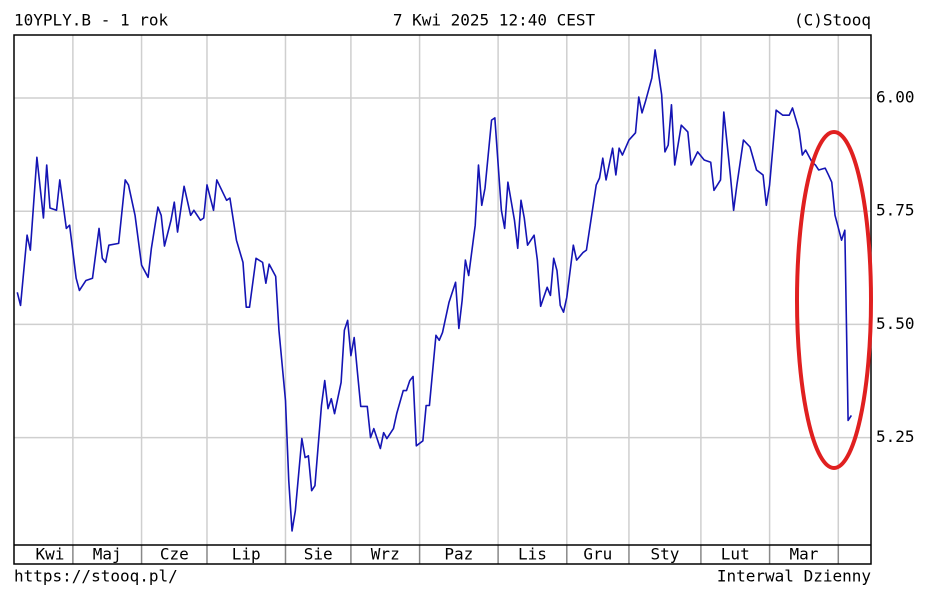 The image size is (933, 592). What do you see at coordinates (458, 554) in the screenshot?
I see `x-tick-label: Paz` at bounding box center [458, 554].